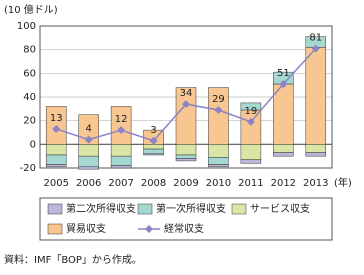  What do you see at coordinates (29, 50) in the screenshot?
I see `y-tick-label: 80` at bounding box center [29, 50].